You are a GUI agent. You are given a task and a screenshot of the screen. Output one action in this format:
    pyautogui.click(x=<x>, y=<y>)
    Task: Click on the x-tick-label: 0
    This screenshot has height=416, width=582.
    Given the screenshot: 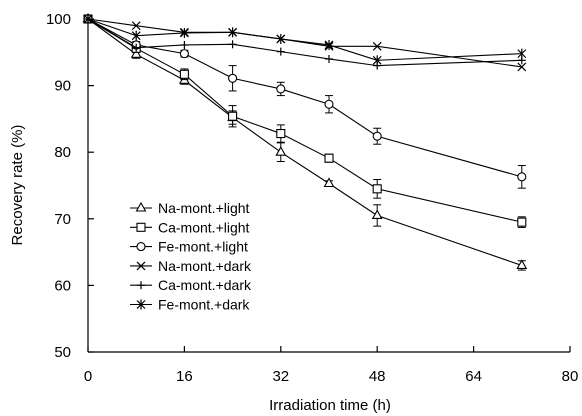 What is the action you would take?
    pyautogui.click(x=88, y=376)
    